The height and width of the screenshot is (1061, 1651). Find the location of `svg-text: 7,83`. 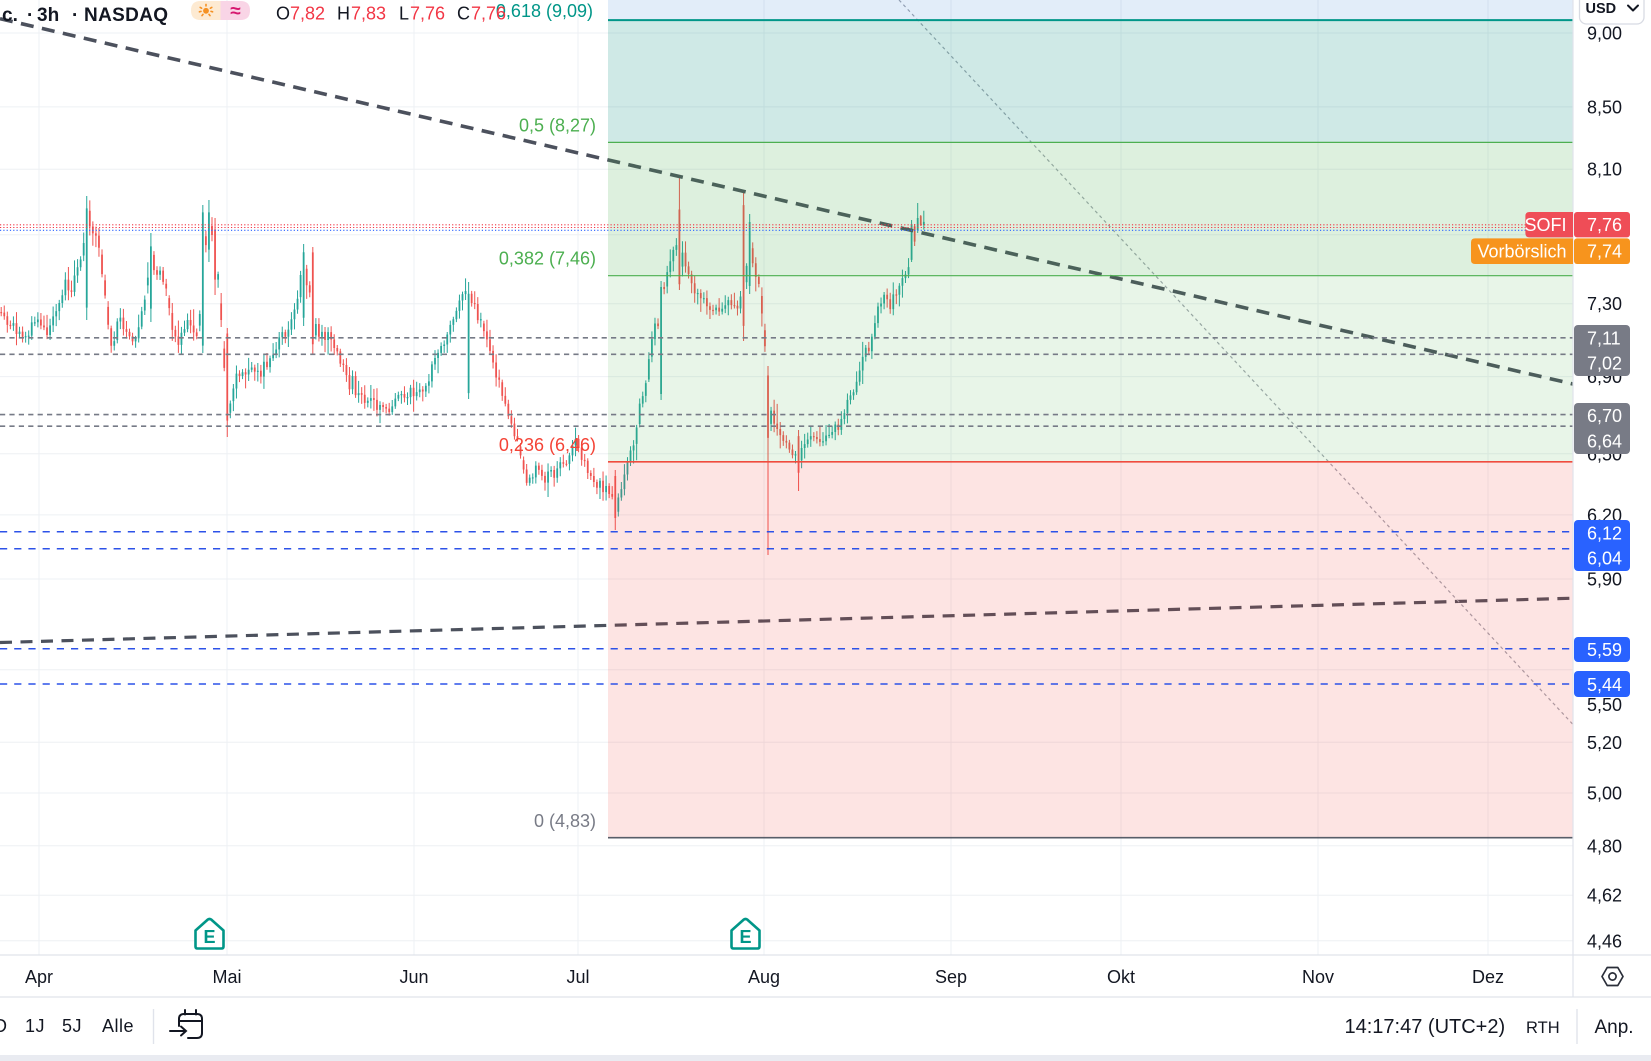

svg-text: 7,83 is located at coordinates (368, 14).